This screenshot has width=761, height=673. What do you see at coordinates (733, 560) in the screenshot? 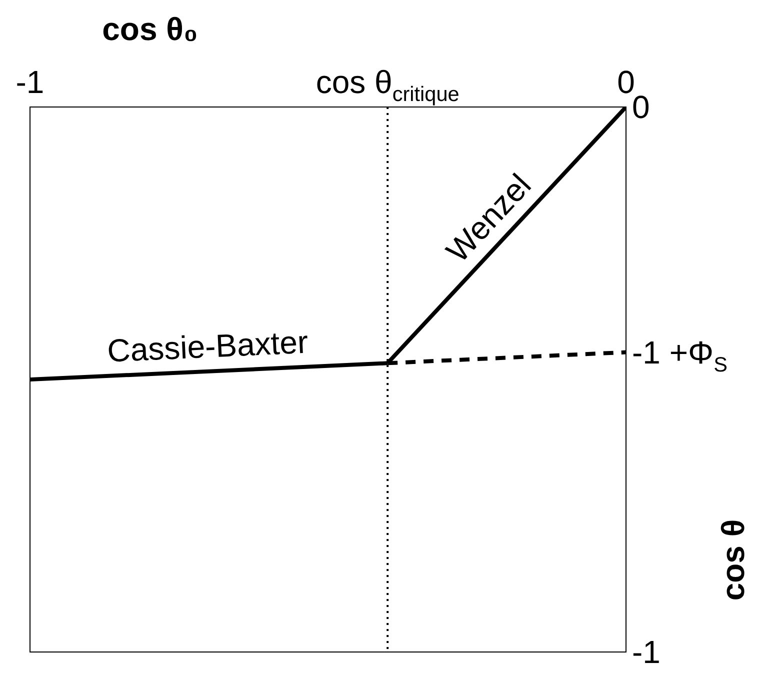
I see `y-axis-title: cos θ` at bounding box center [733, 560].